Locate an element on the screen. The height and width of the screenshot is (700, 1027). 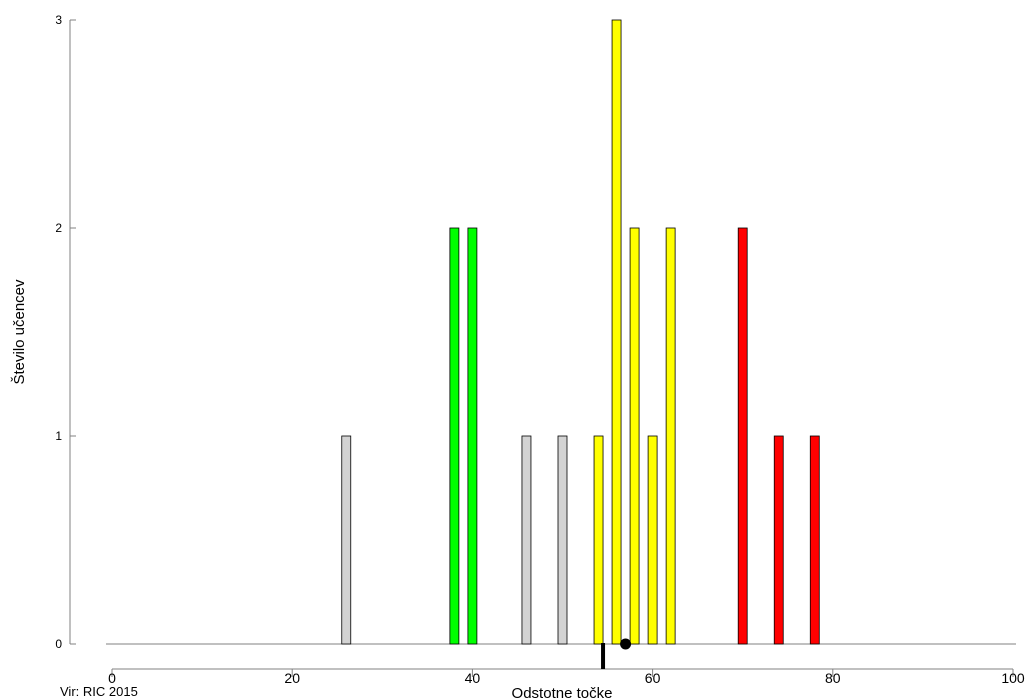
x-tick-label: 20 is located at coordinates (292, 678).